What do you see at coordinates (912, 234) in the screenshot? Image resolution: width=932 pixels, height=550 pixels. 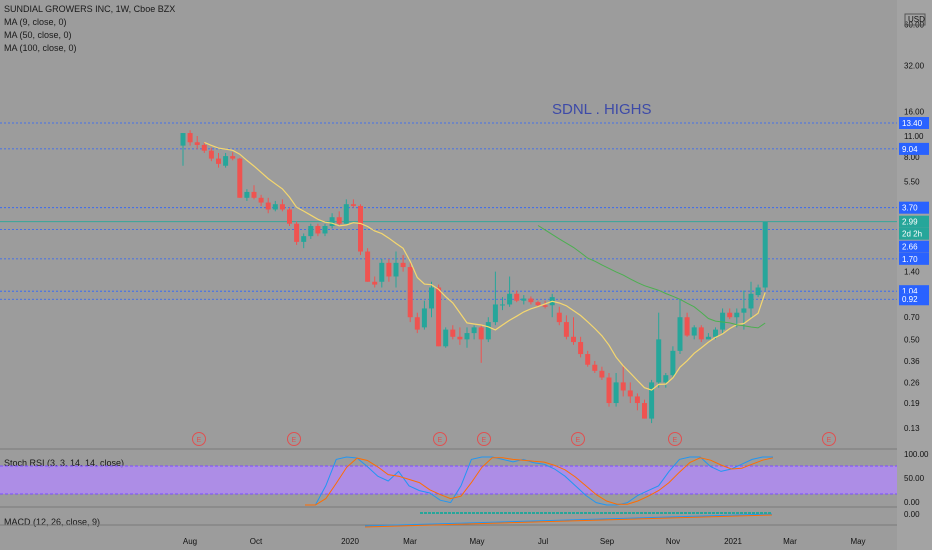 I see `level-tag-label: 2d 2h` at bounding box center [912, 234].